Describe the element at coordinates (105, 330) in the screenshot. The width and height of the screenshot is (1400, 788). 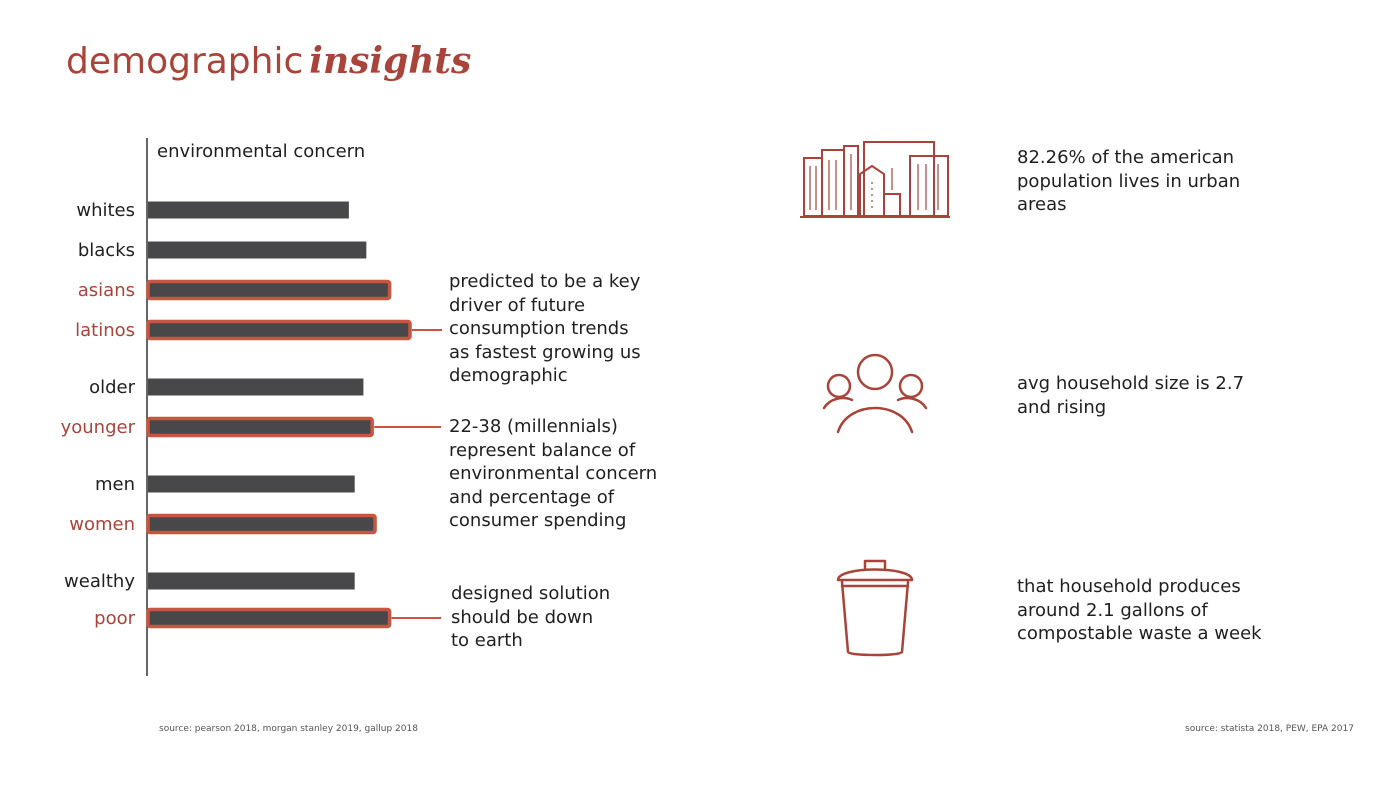
I see `category-label-latinos: latinos` at that location.